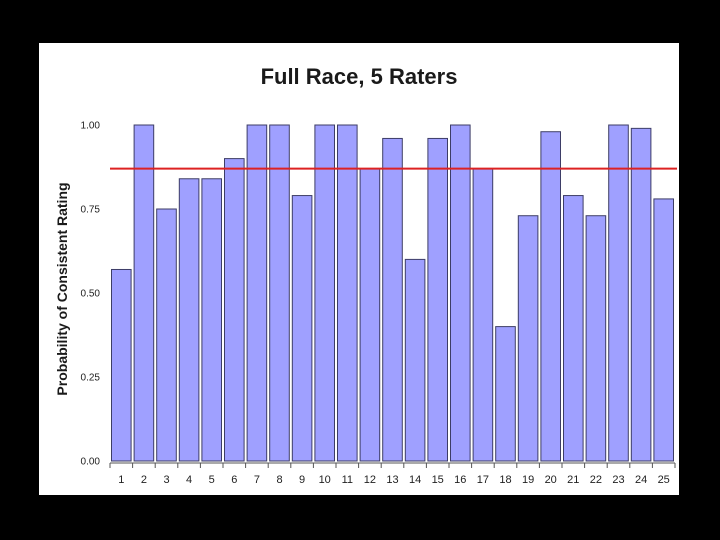 Image resolution: width=720 pixels, height=540 pixels. I want to click on x-tick-label: 15, so click(438, 480).